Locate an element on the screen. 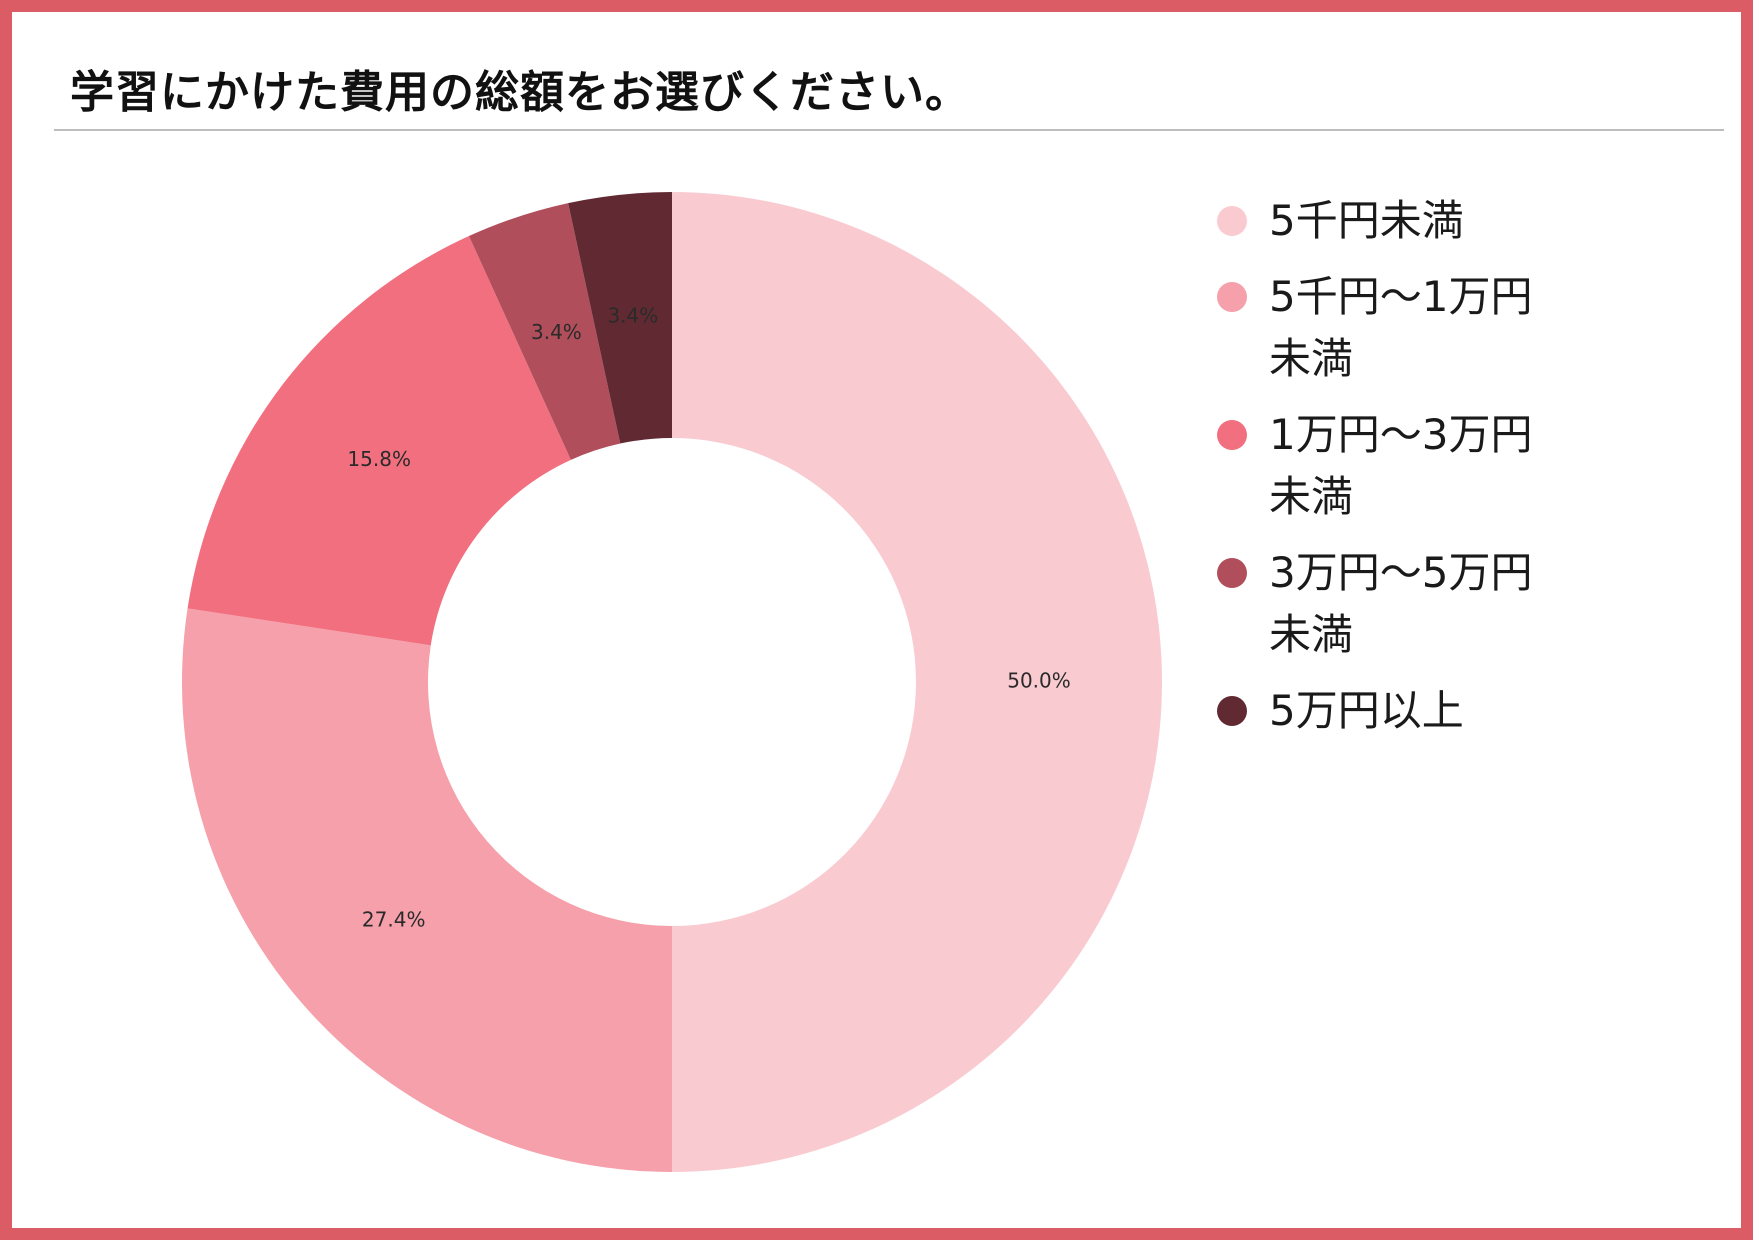  legend-item: 5千円未満 is located at coordinates (1477, 221).